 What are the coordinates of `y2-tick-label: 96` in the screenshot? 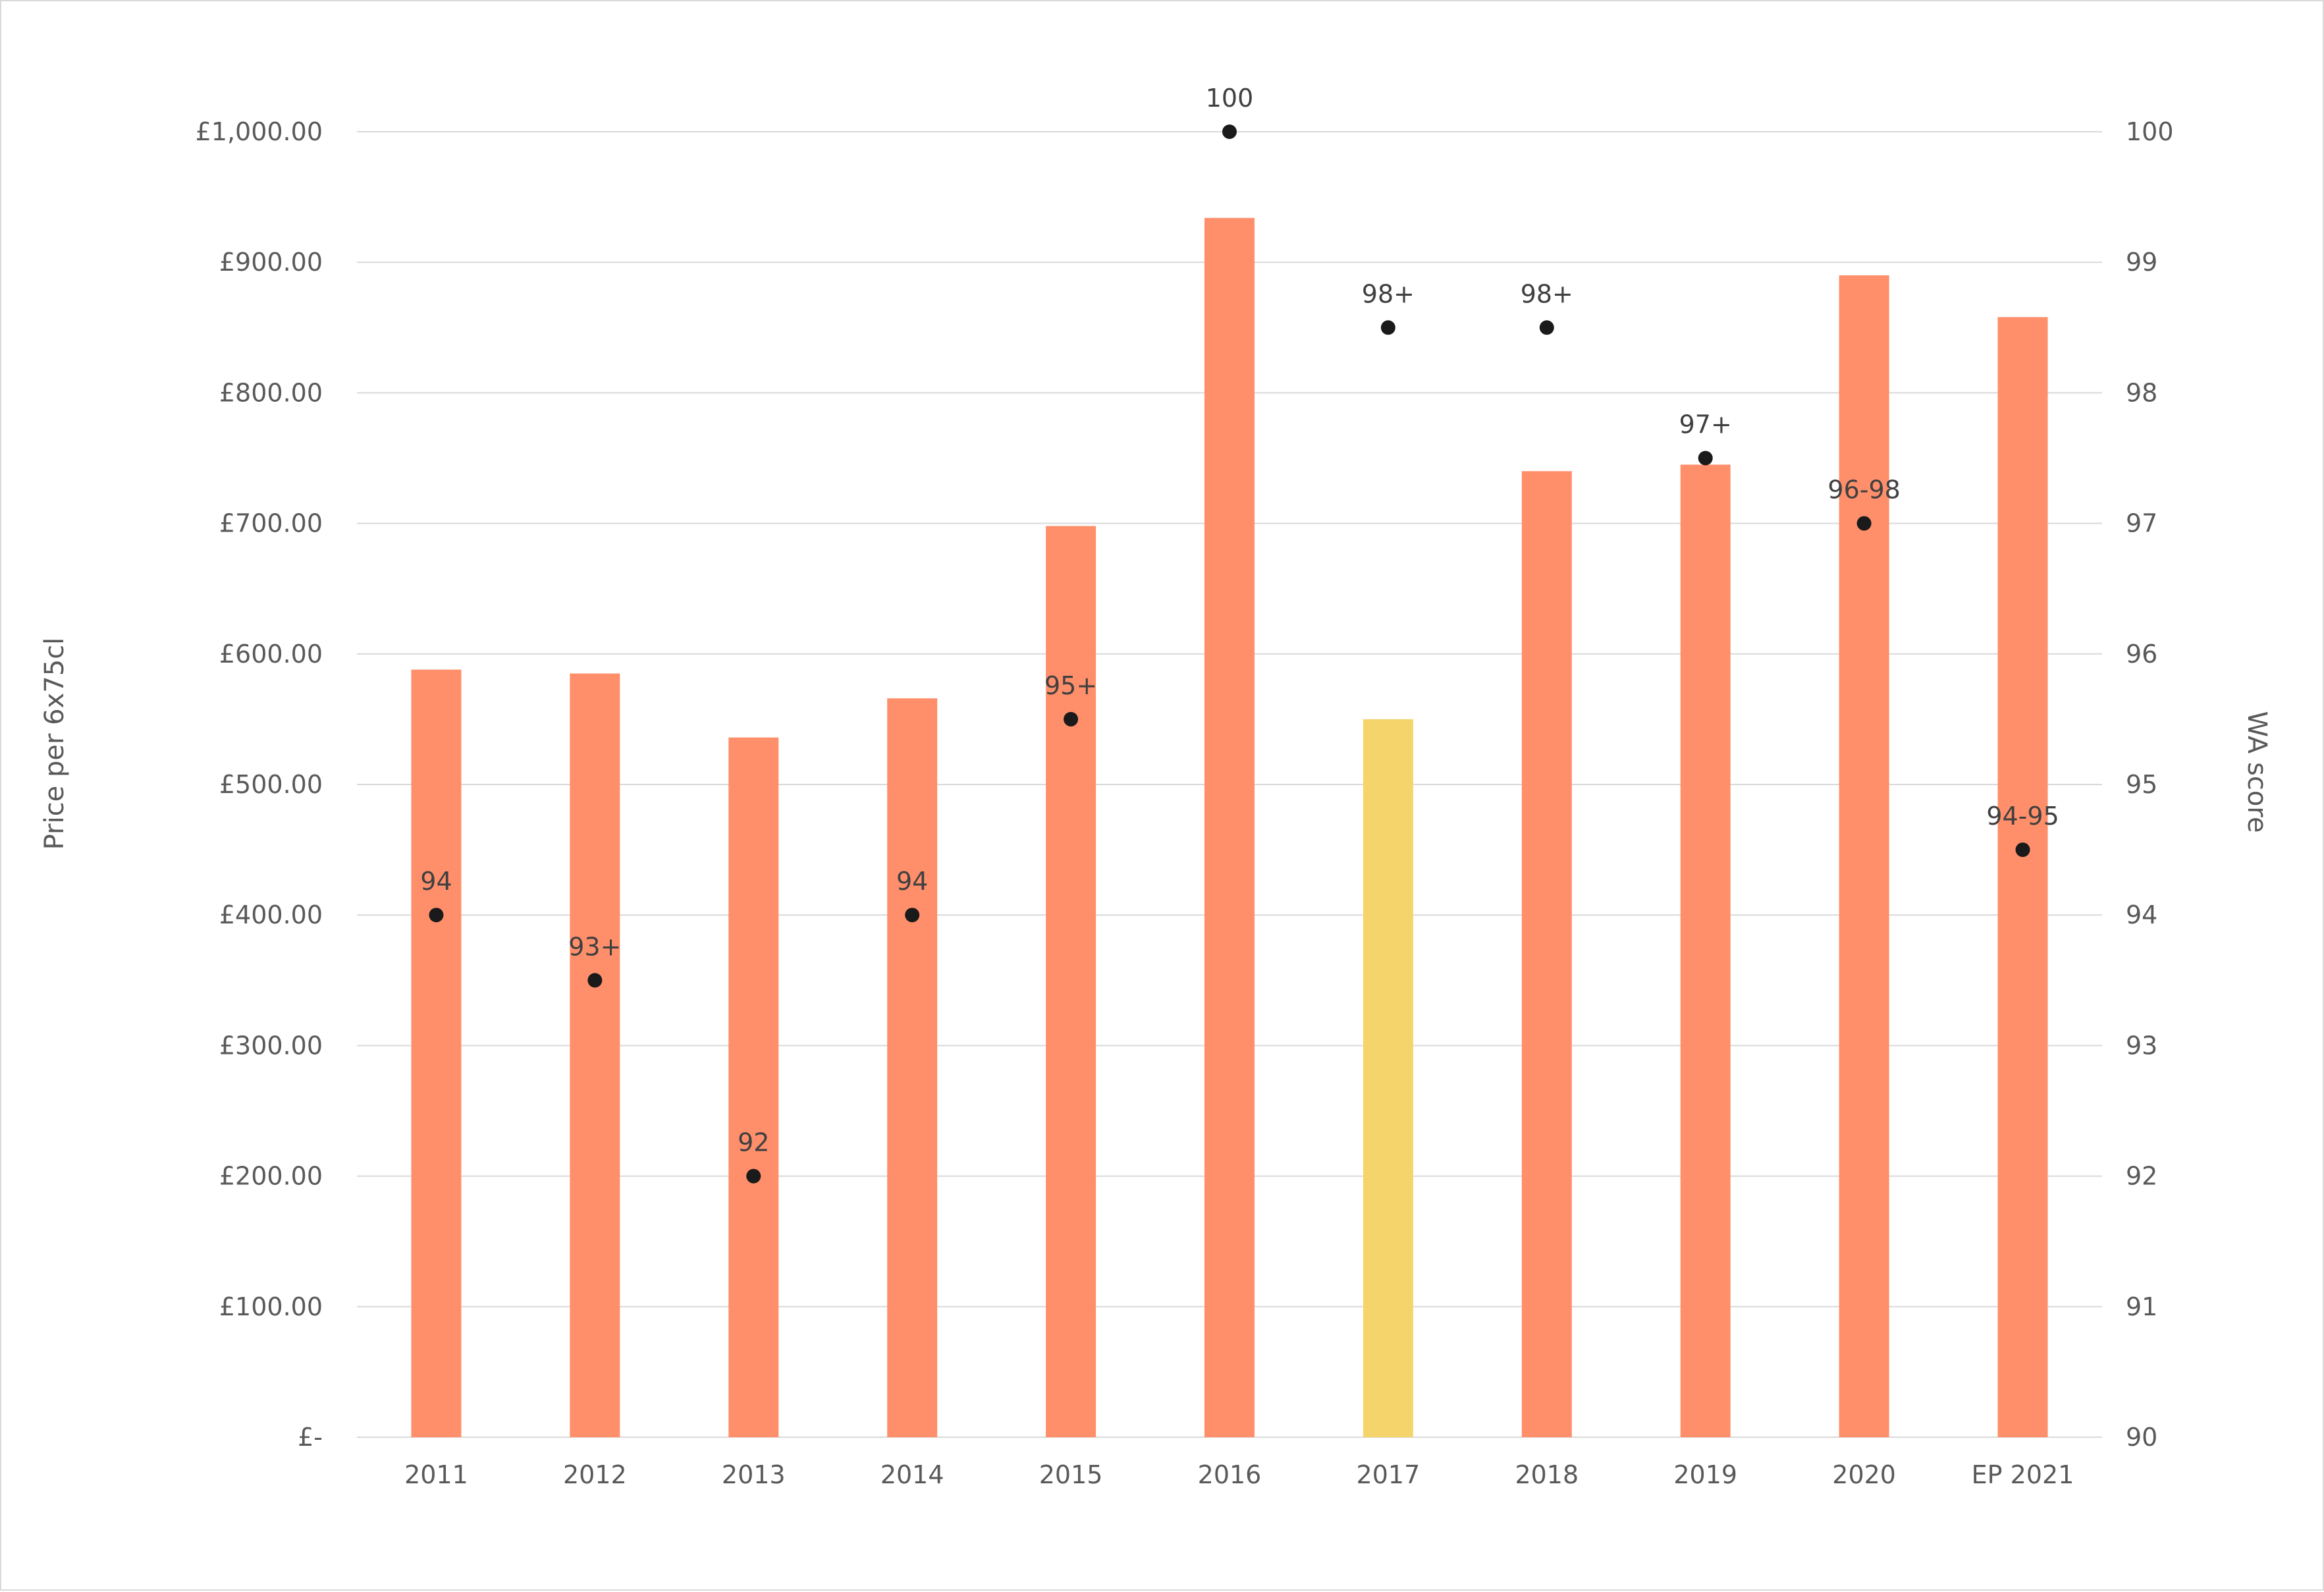 It's located at (2141, 654).